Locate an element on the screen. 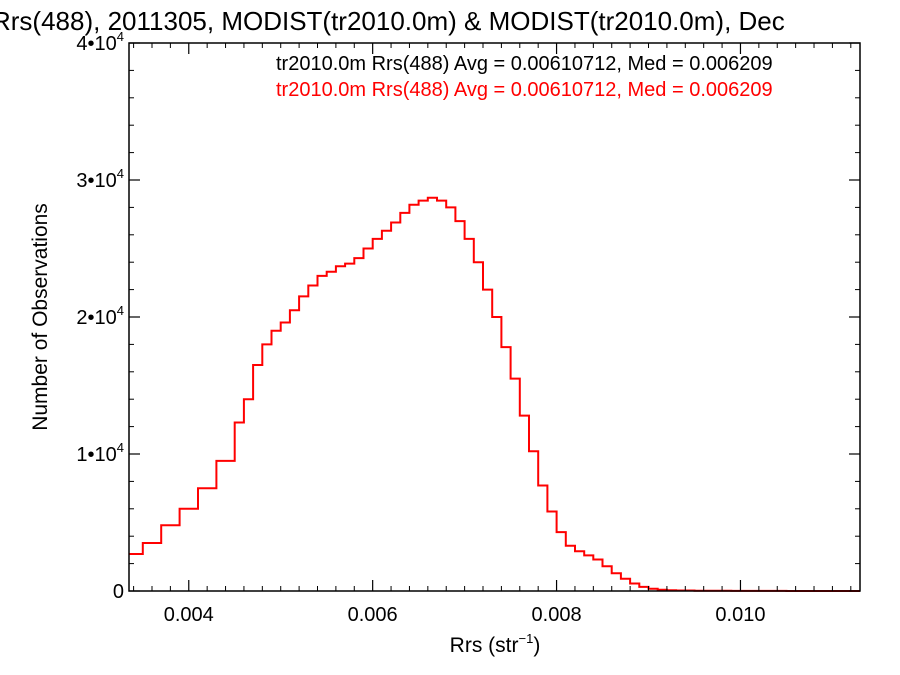 The width and height of the screenshot is (900, 675). y-tick-label: 4•104 is located at coordinates (100, 42).